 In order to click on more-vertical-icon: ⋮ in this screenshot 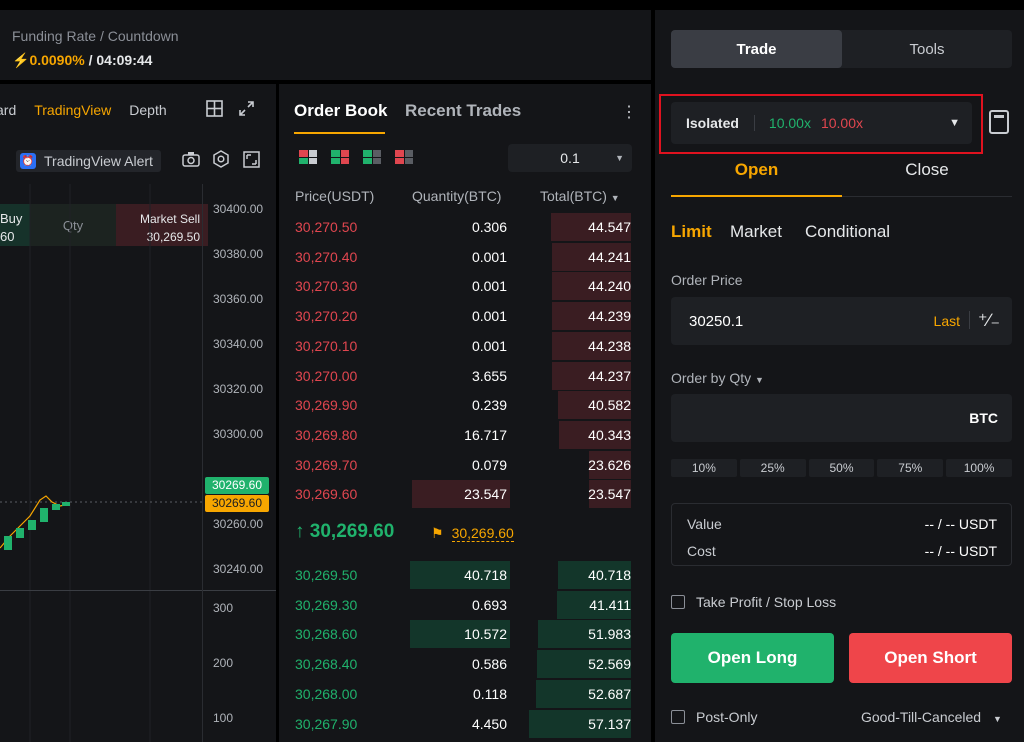, I will do `click(629, 112)`.